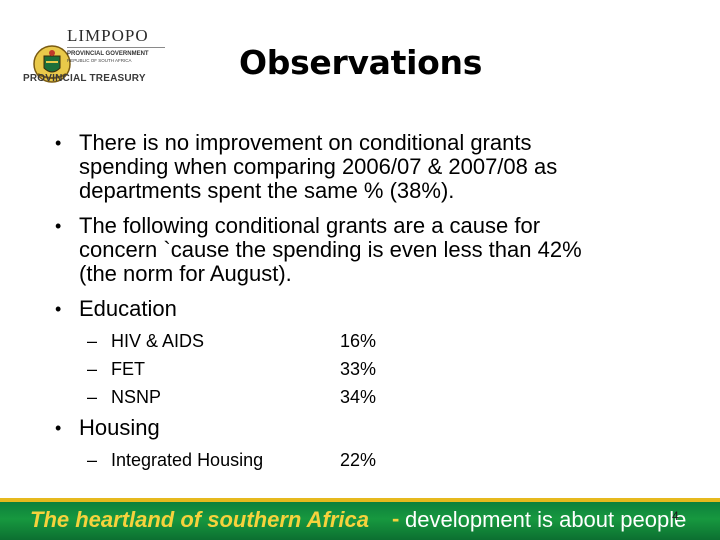  Describe the element at coordinates (361, 62) in the screenshot. I see `slide-title: Observations` at that location.